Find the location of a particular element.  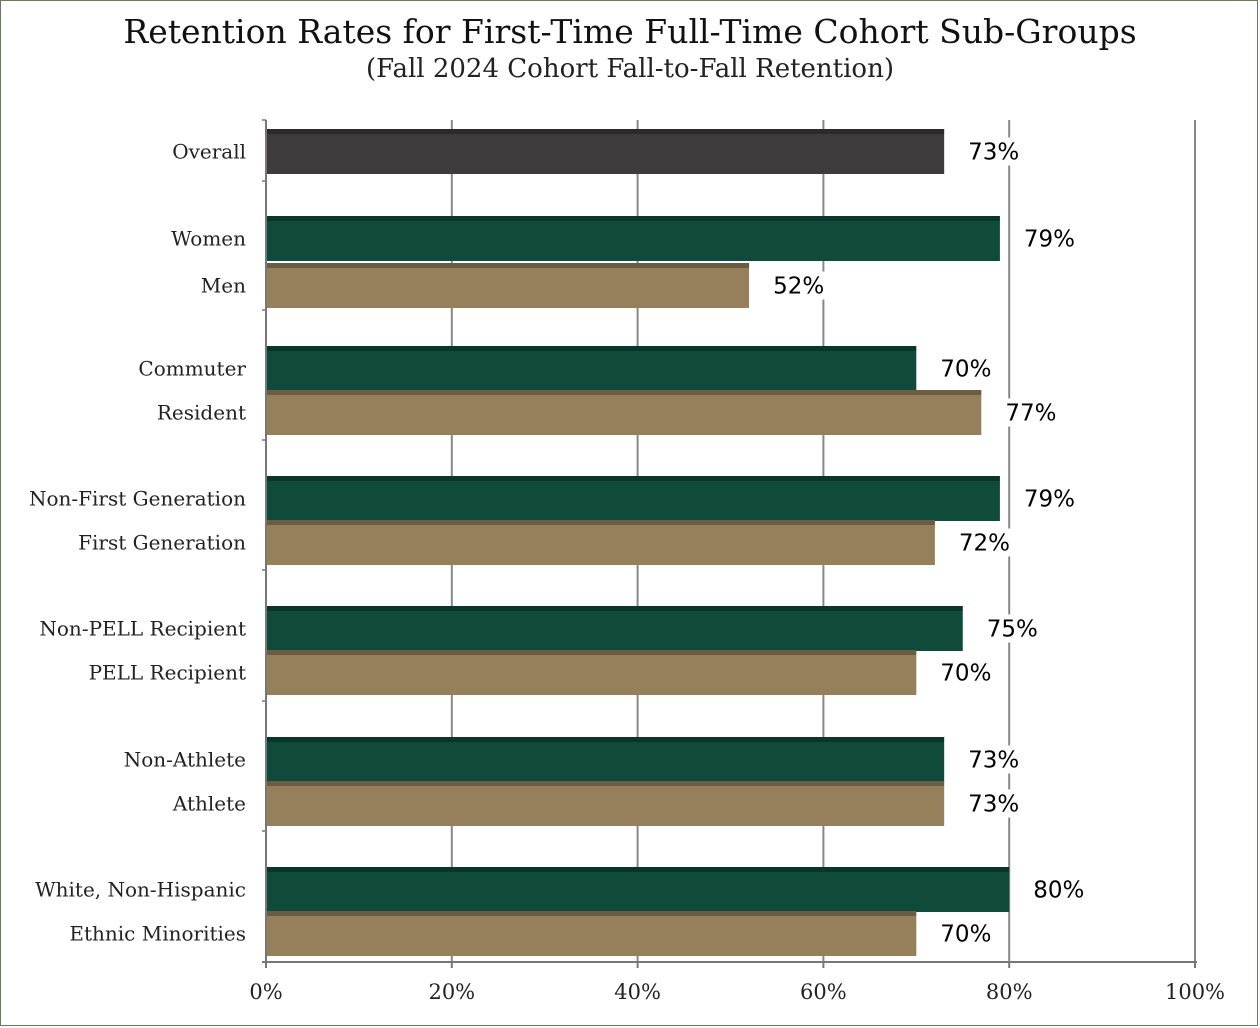

category-label: Non-PELL Recipient is located at coordinates (142, 629).